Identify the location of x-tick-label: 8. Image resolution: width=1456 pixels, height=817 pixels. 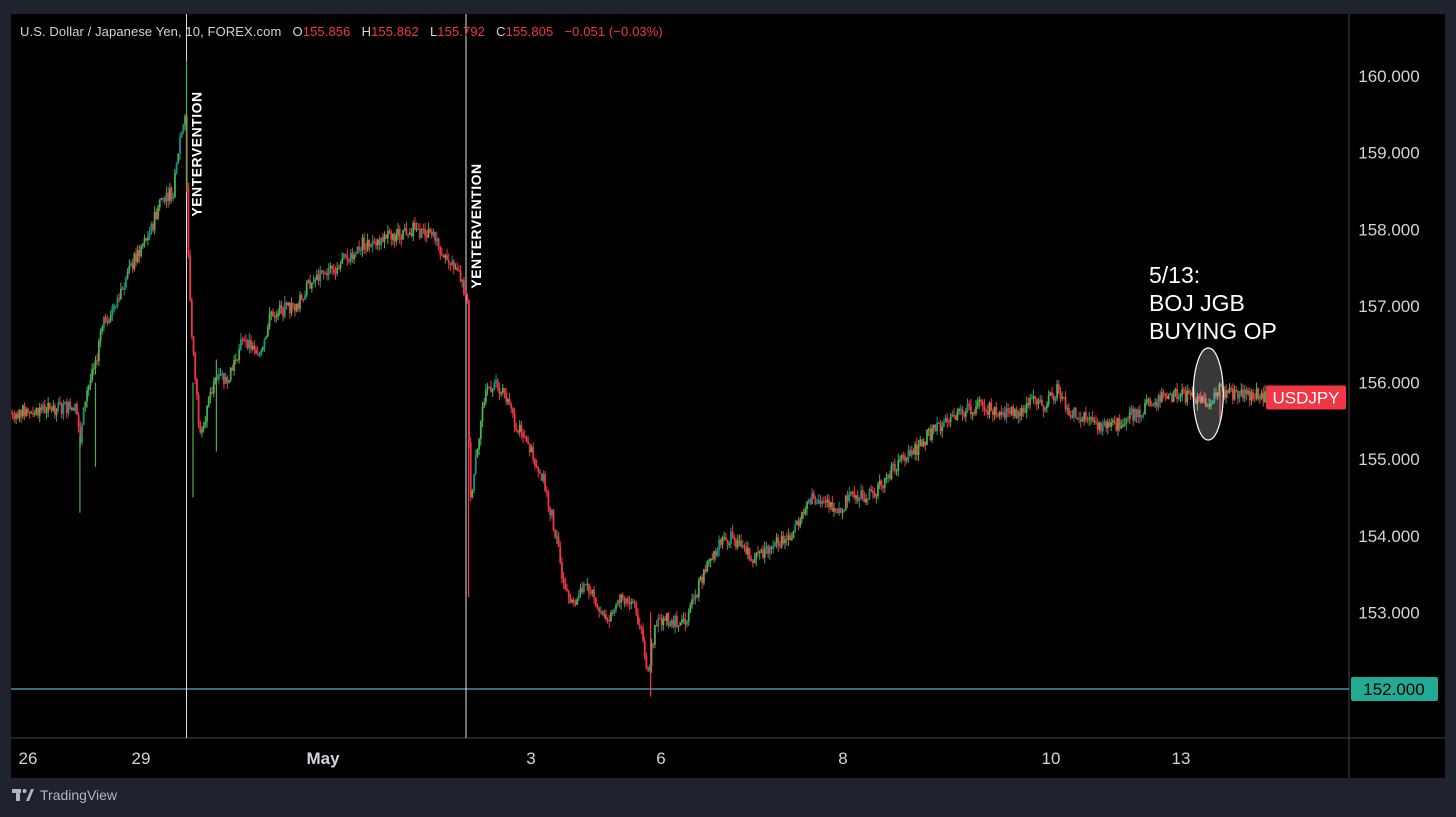
(842, 758).